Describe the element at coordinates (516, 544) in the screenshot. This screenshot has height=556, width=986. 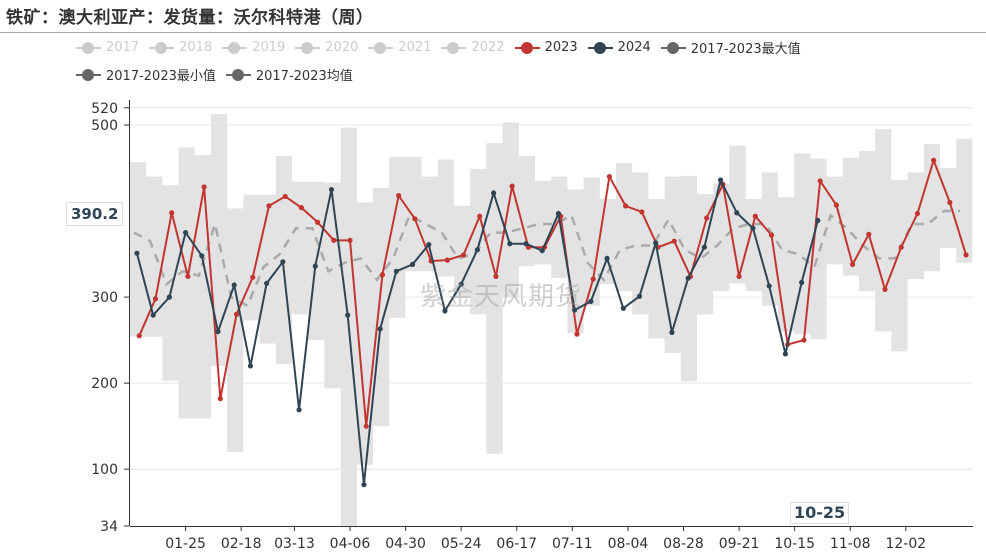
I see `x-tick-label: 06-17` at that location.